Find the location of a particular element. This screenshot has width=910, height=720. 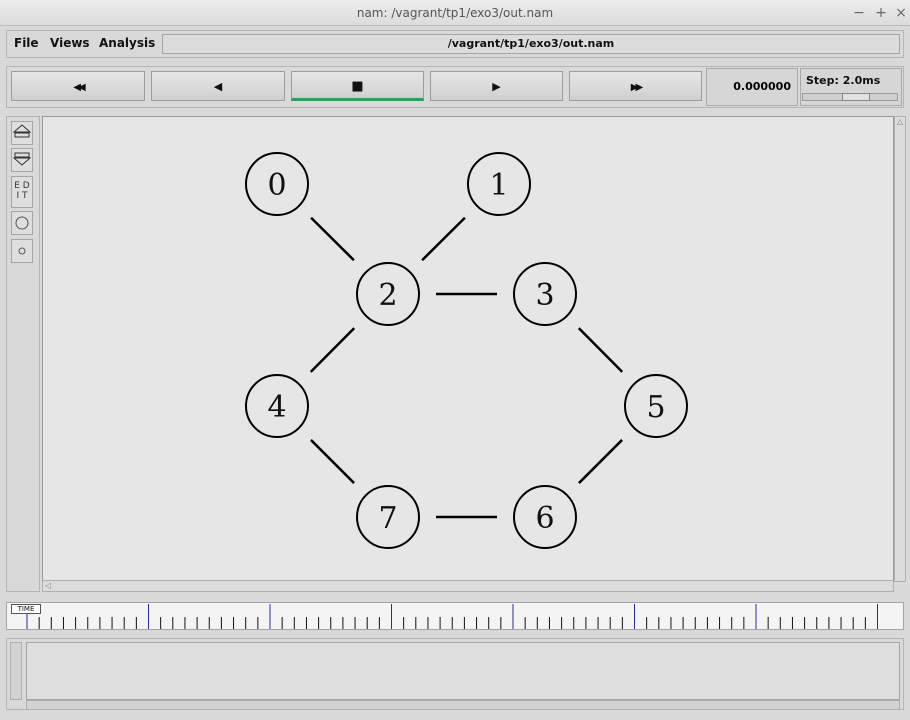

zoom-in-button is located at coordinates (22, 133).